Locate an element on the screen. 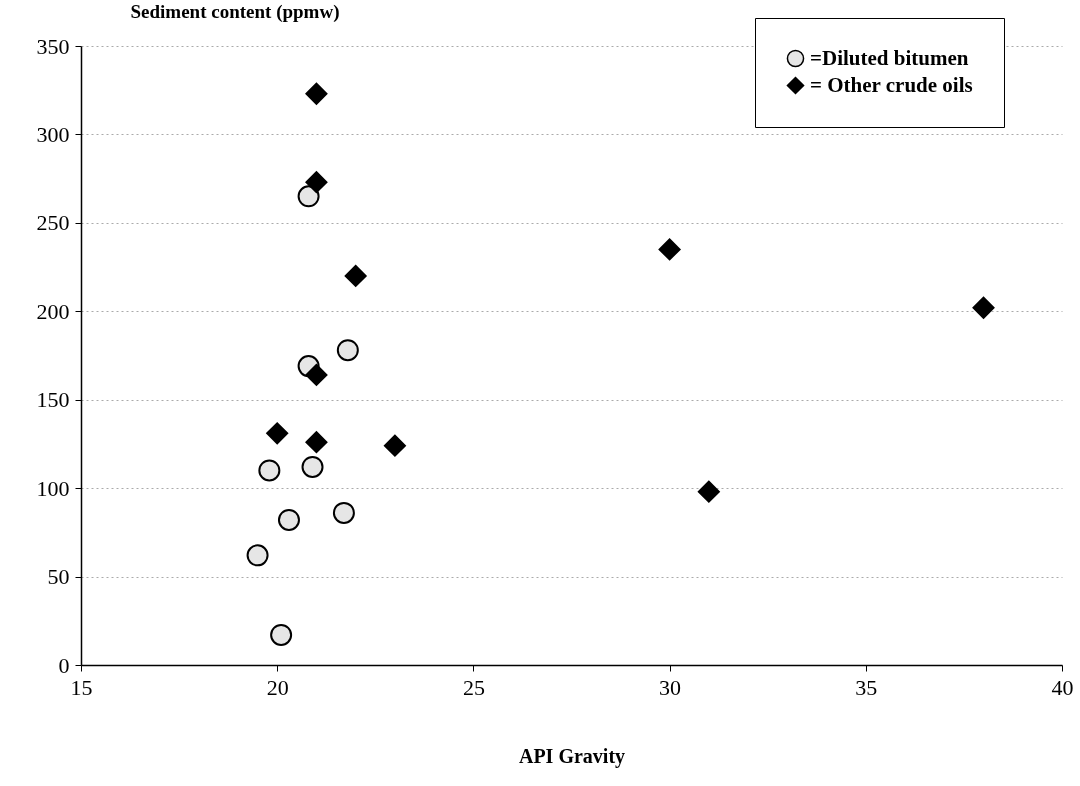  y-axis-title: Sediment content (ppmw) is located at coordinates (235, 11).